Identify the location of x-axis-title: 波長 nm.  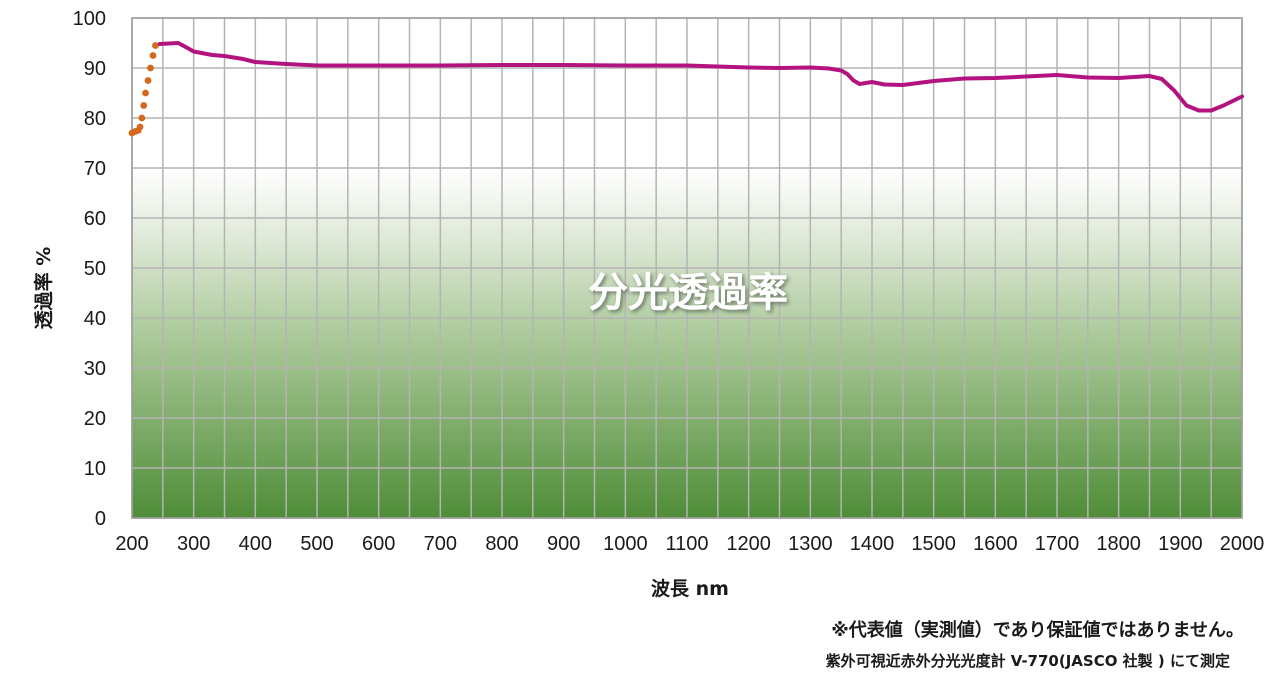
(690, 588).